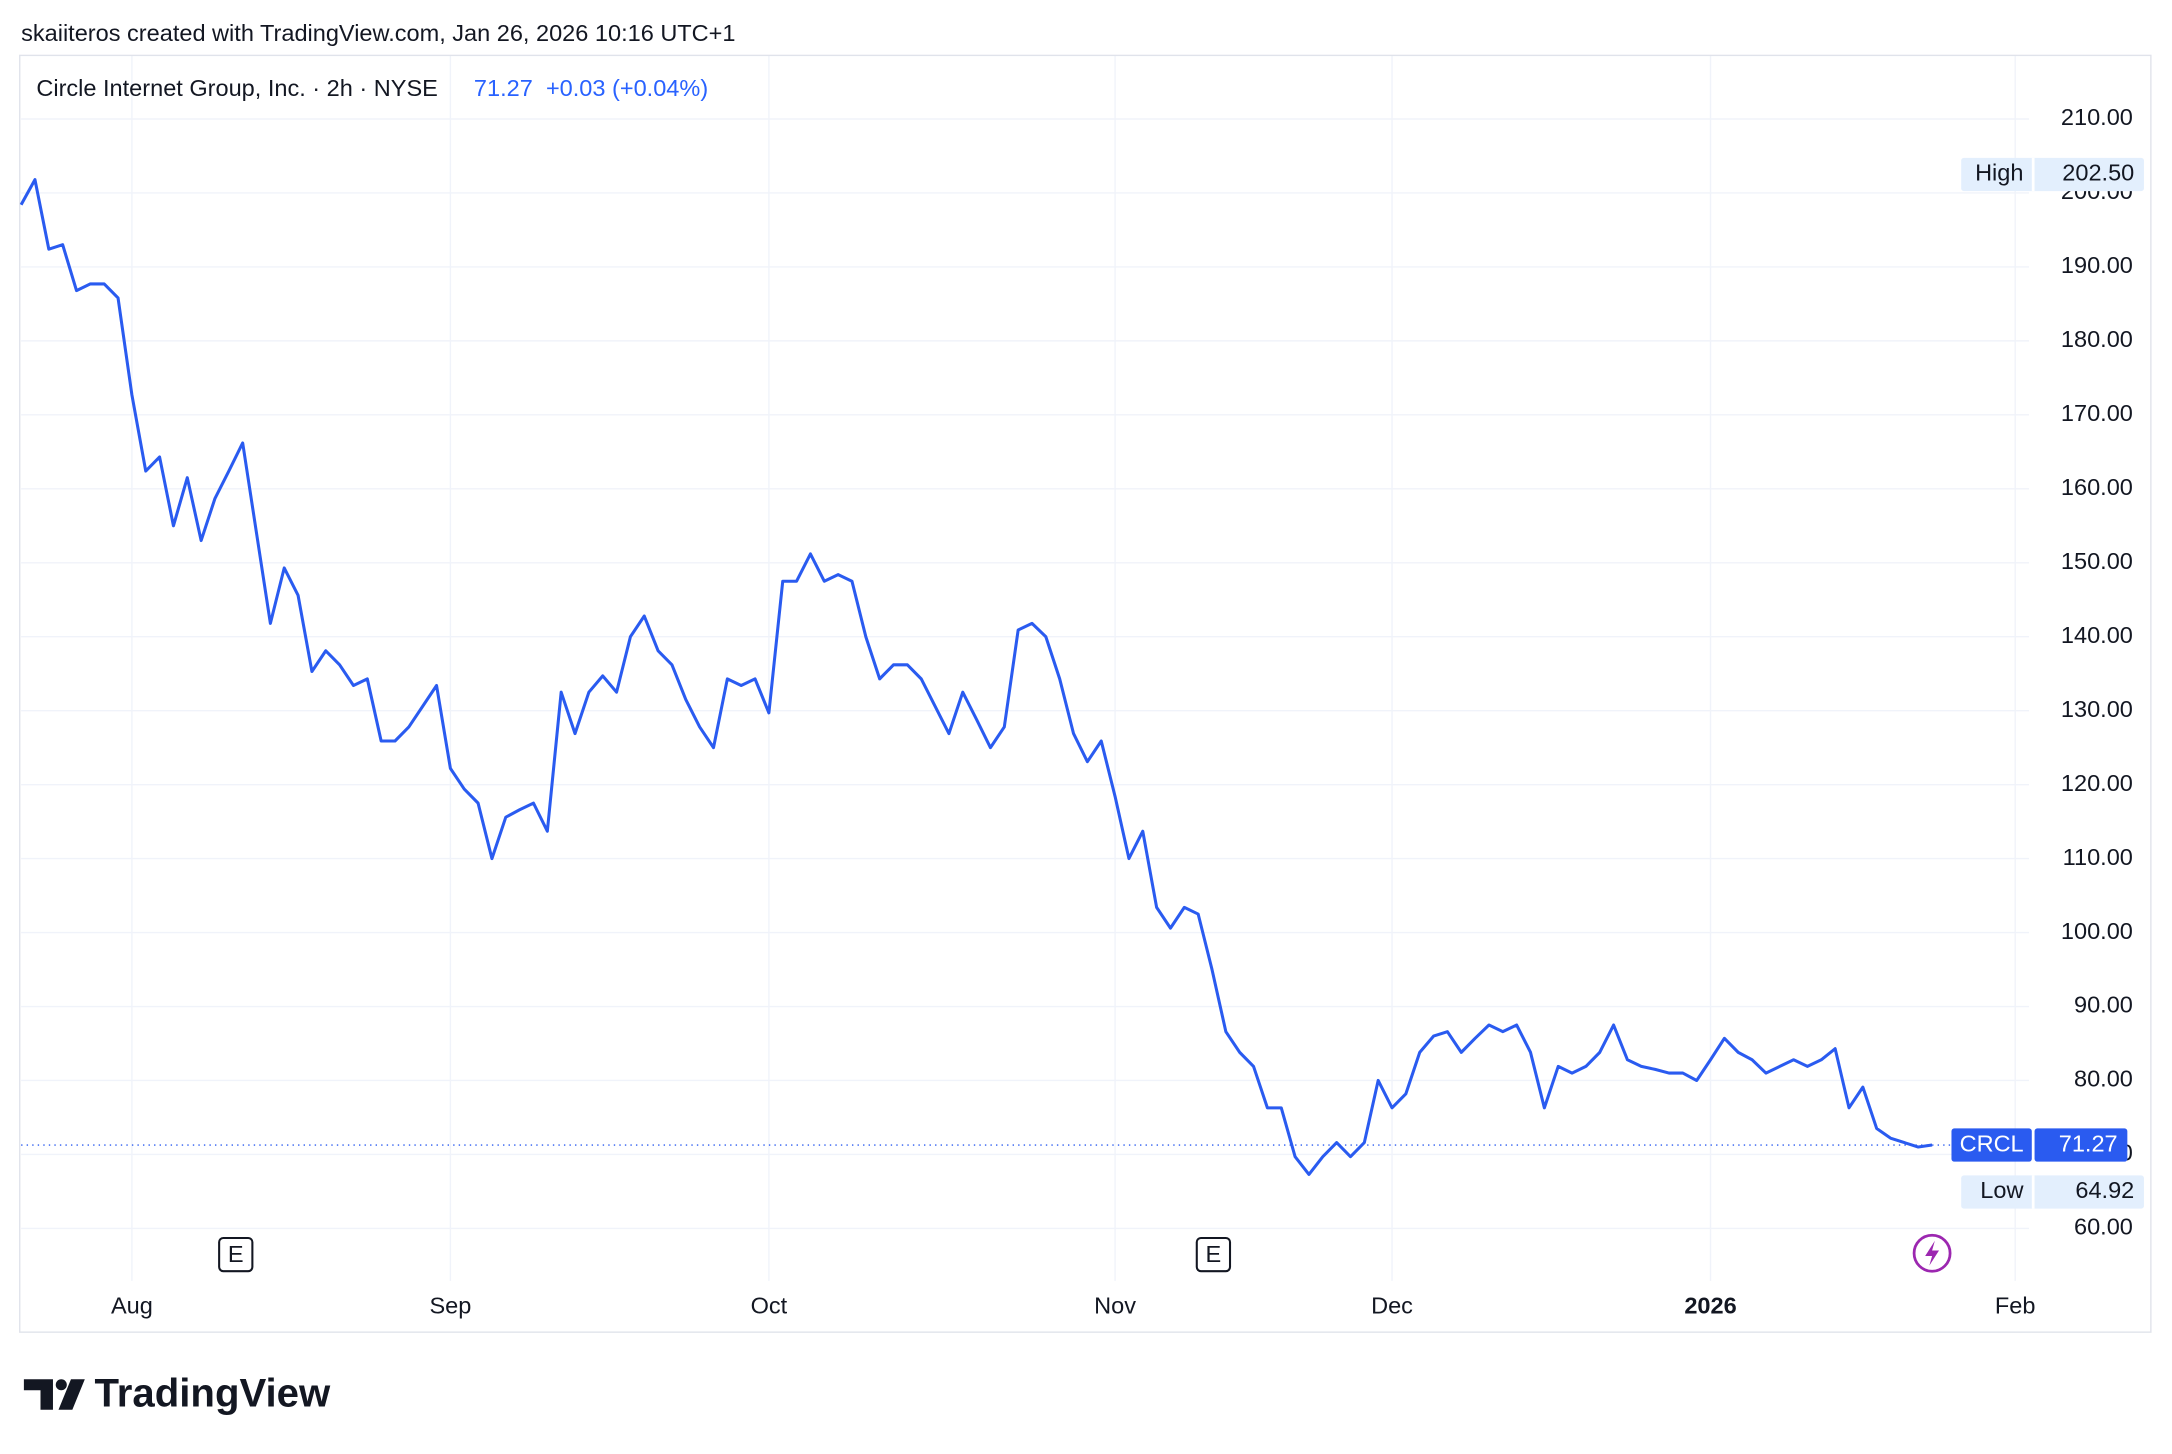 Image resolution: width=2172 pixels, height=1454 pixels. I want to click on x-tick-label: Feb, so click(2015, 1305).